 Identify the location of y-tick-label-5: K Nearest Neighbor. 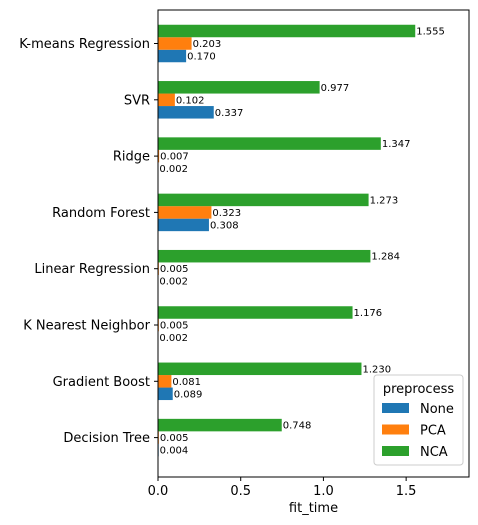
(86, 326).